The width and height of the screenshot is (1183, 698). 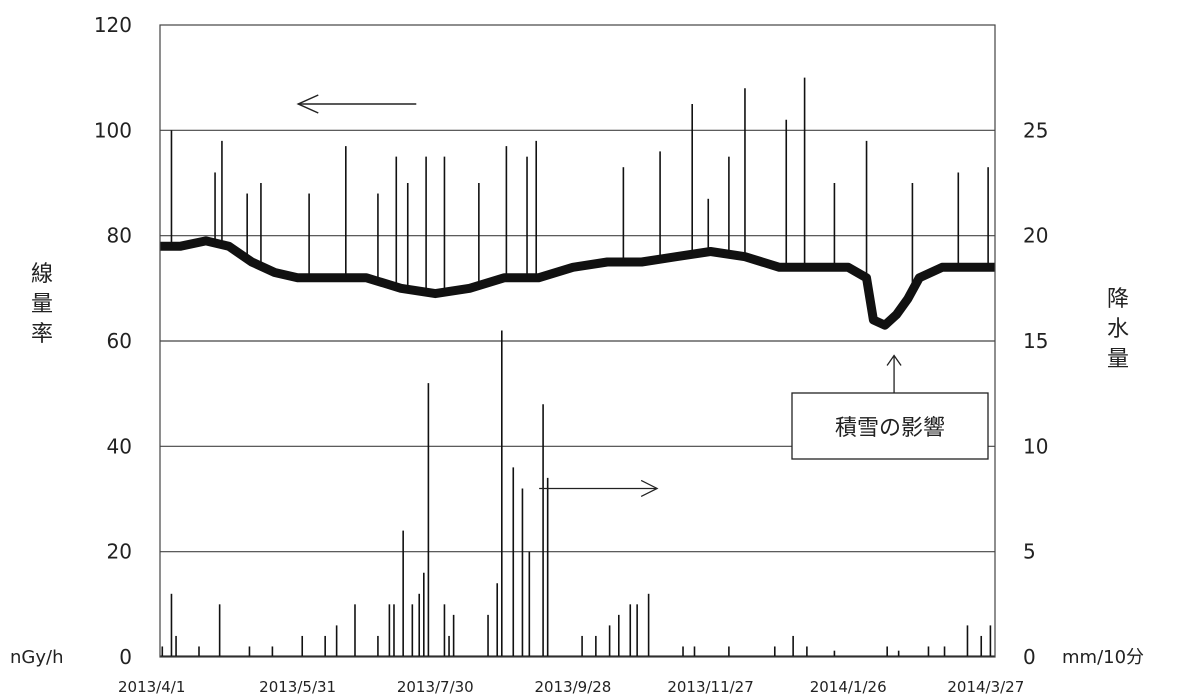 I want to click on left-tick-label: 40, so click(x=119, y=446).